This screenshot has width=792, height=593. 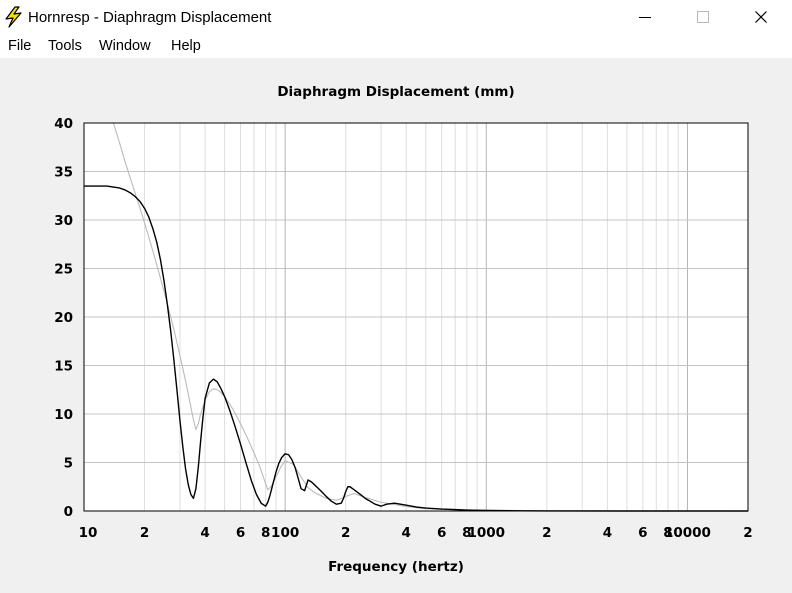 I want to click on y-tick-label: 15, so click(x=63, y=367).